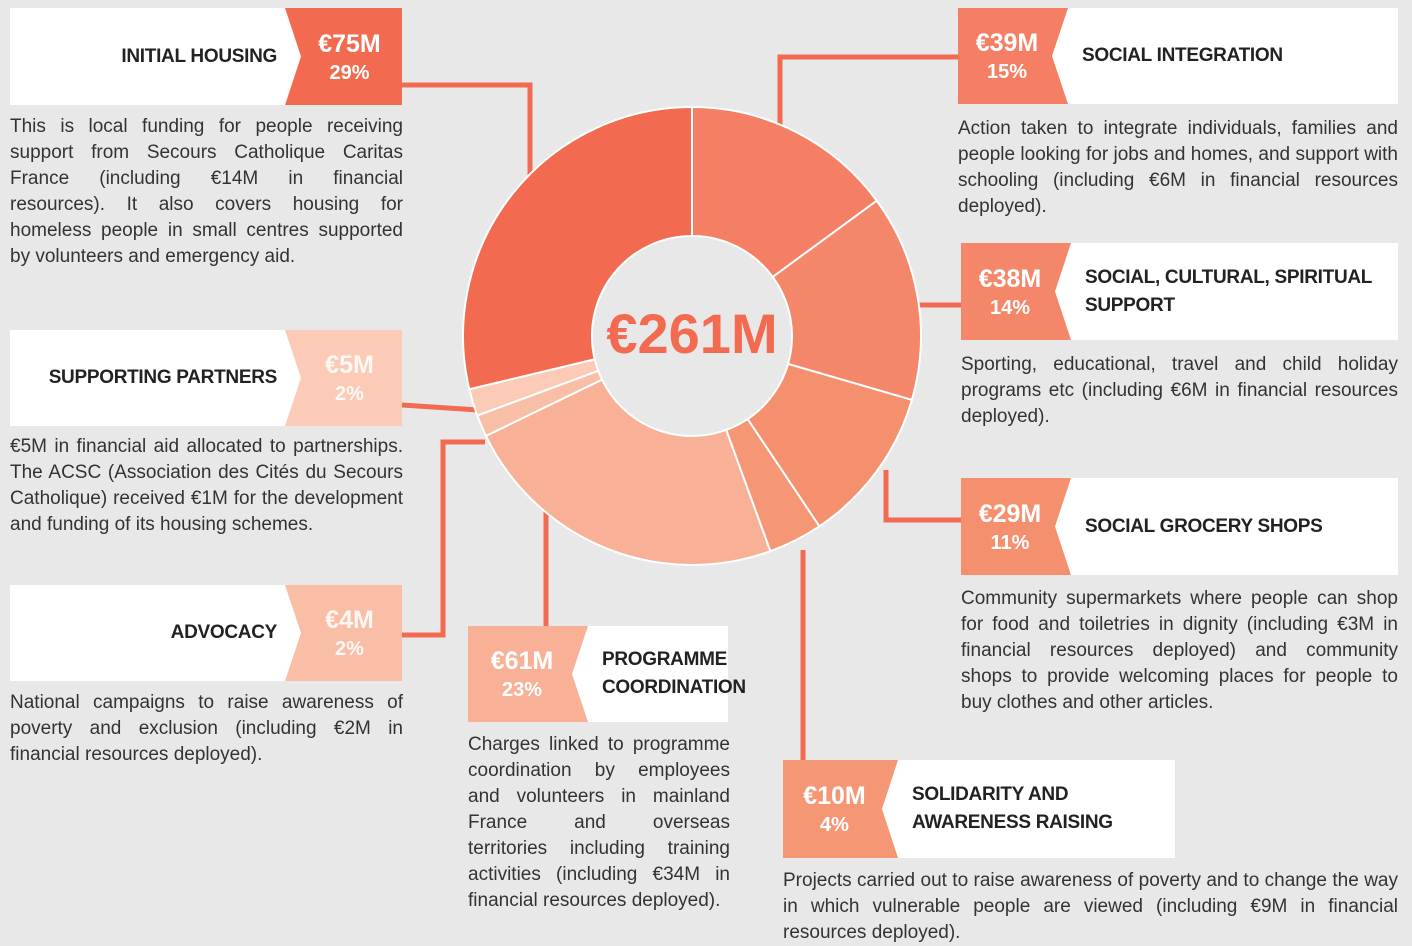  Describe the element at coordinates (1007, 72) in the screenshot. I see `percentage-label: 15%` at that location.